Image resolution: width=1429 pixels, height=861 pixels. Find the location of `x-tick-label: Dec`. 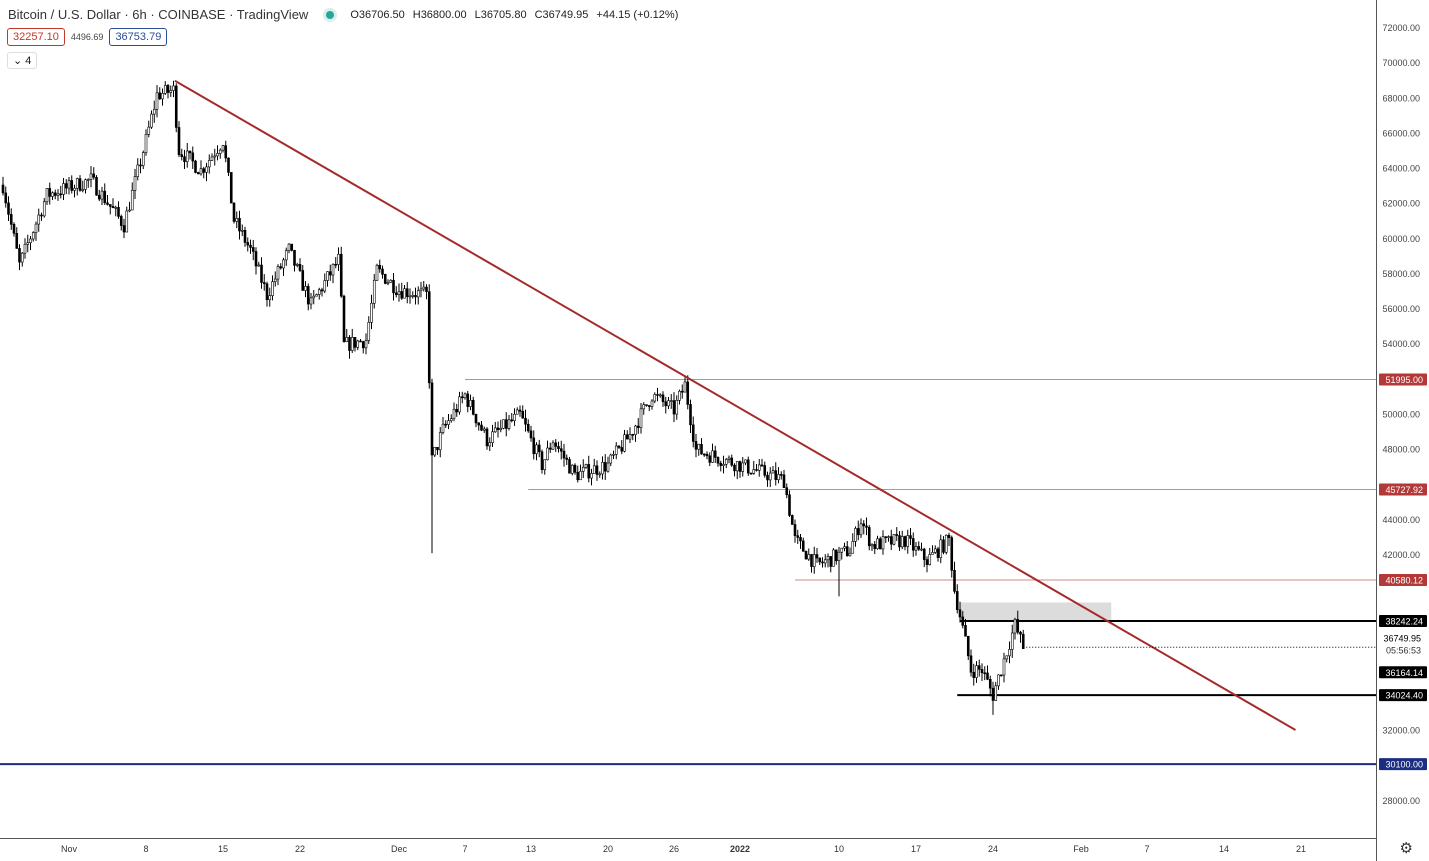

x-tick-label: Dec is located at coordinates (399, 849).